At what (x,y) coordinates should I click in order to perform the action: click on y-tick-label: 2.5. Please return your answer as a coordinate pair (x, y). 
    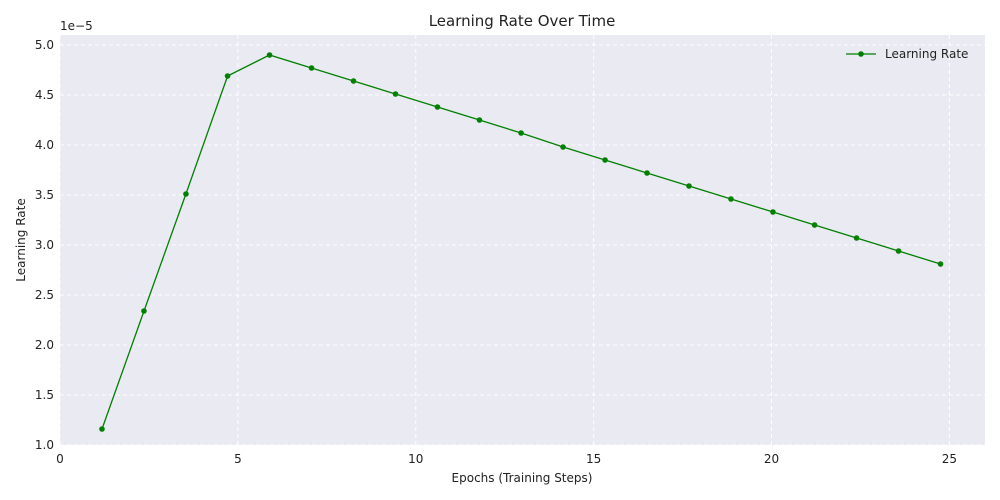
    Looking at the image, I should click on (44, 295).